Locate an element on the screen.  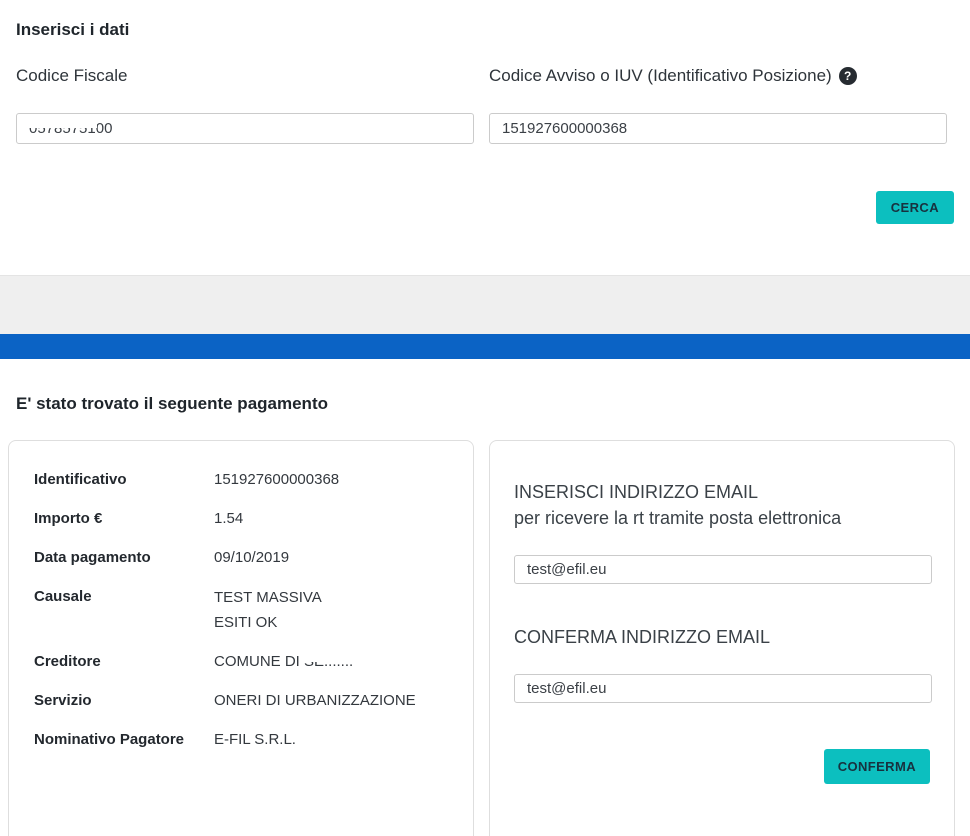
blue-accent-band is located at coordinates (485, 346).